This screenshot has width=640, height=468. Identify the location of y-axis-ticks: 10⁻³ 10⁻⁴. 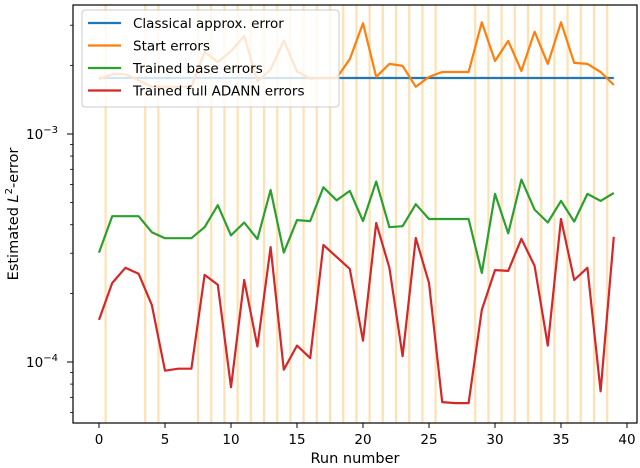
(49, 218).